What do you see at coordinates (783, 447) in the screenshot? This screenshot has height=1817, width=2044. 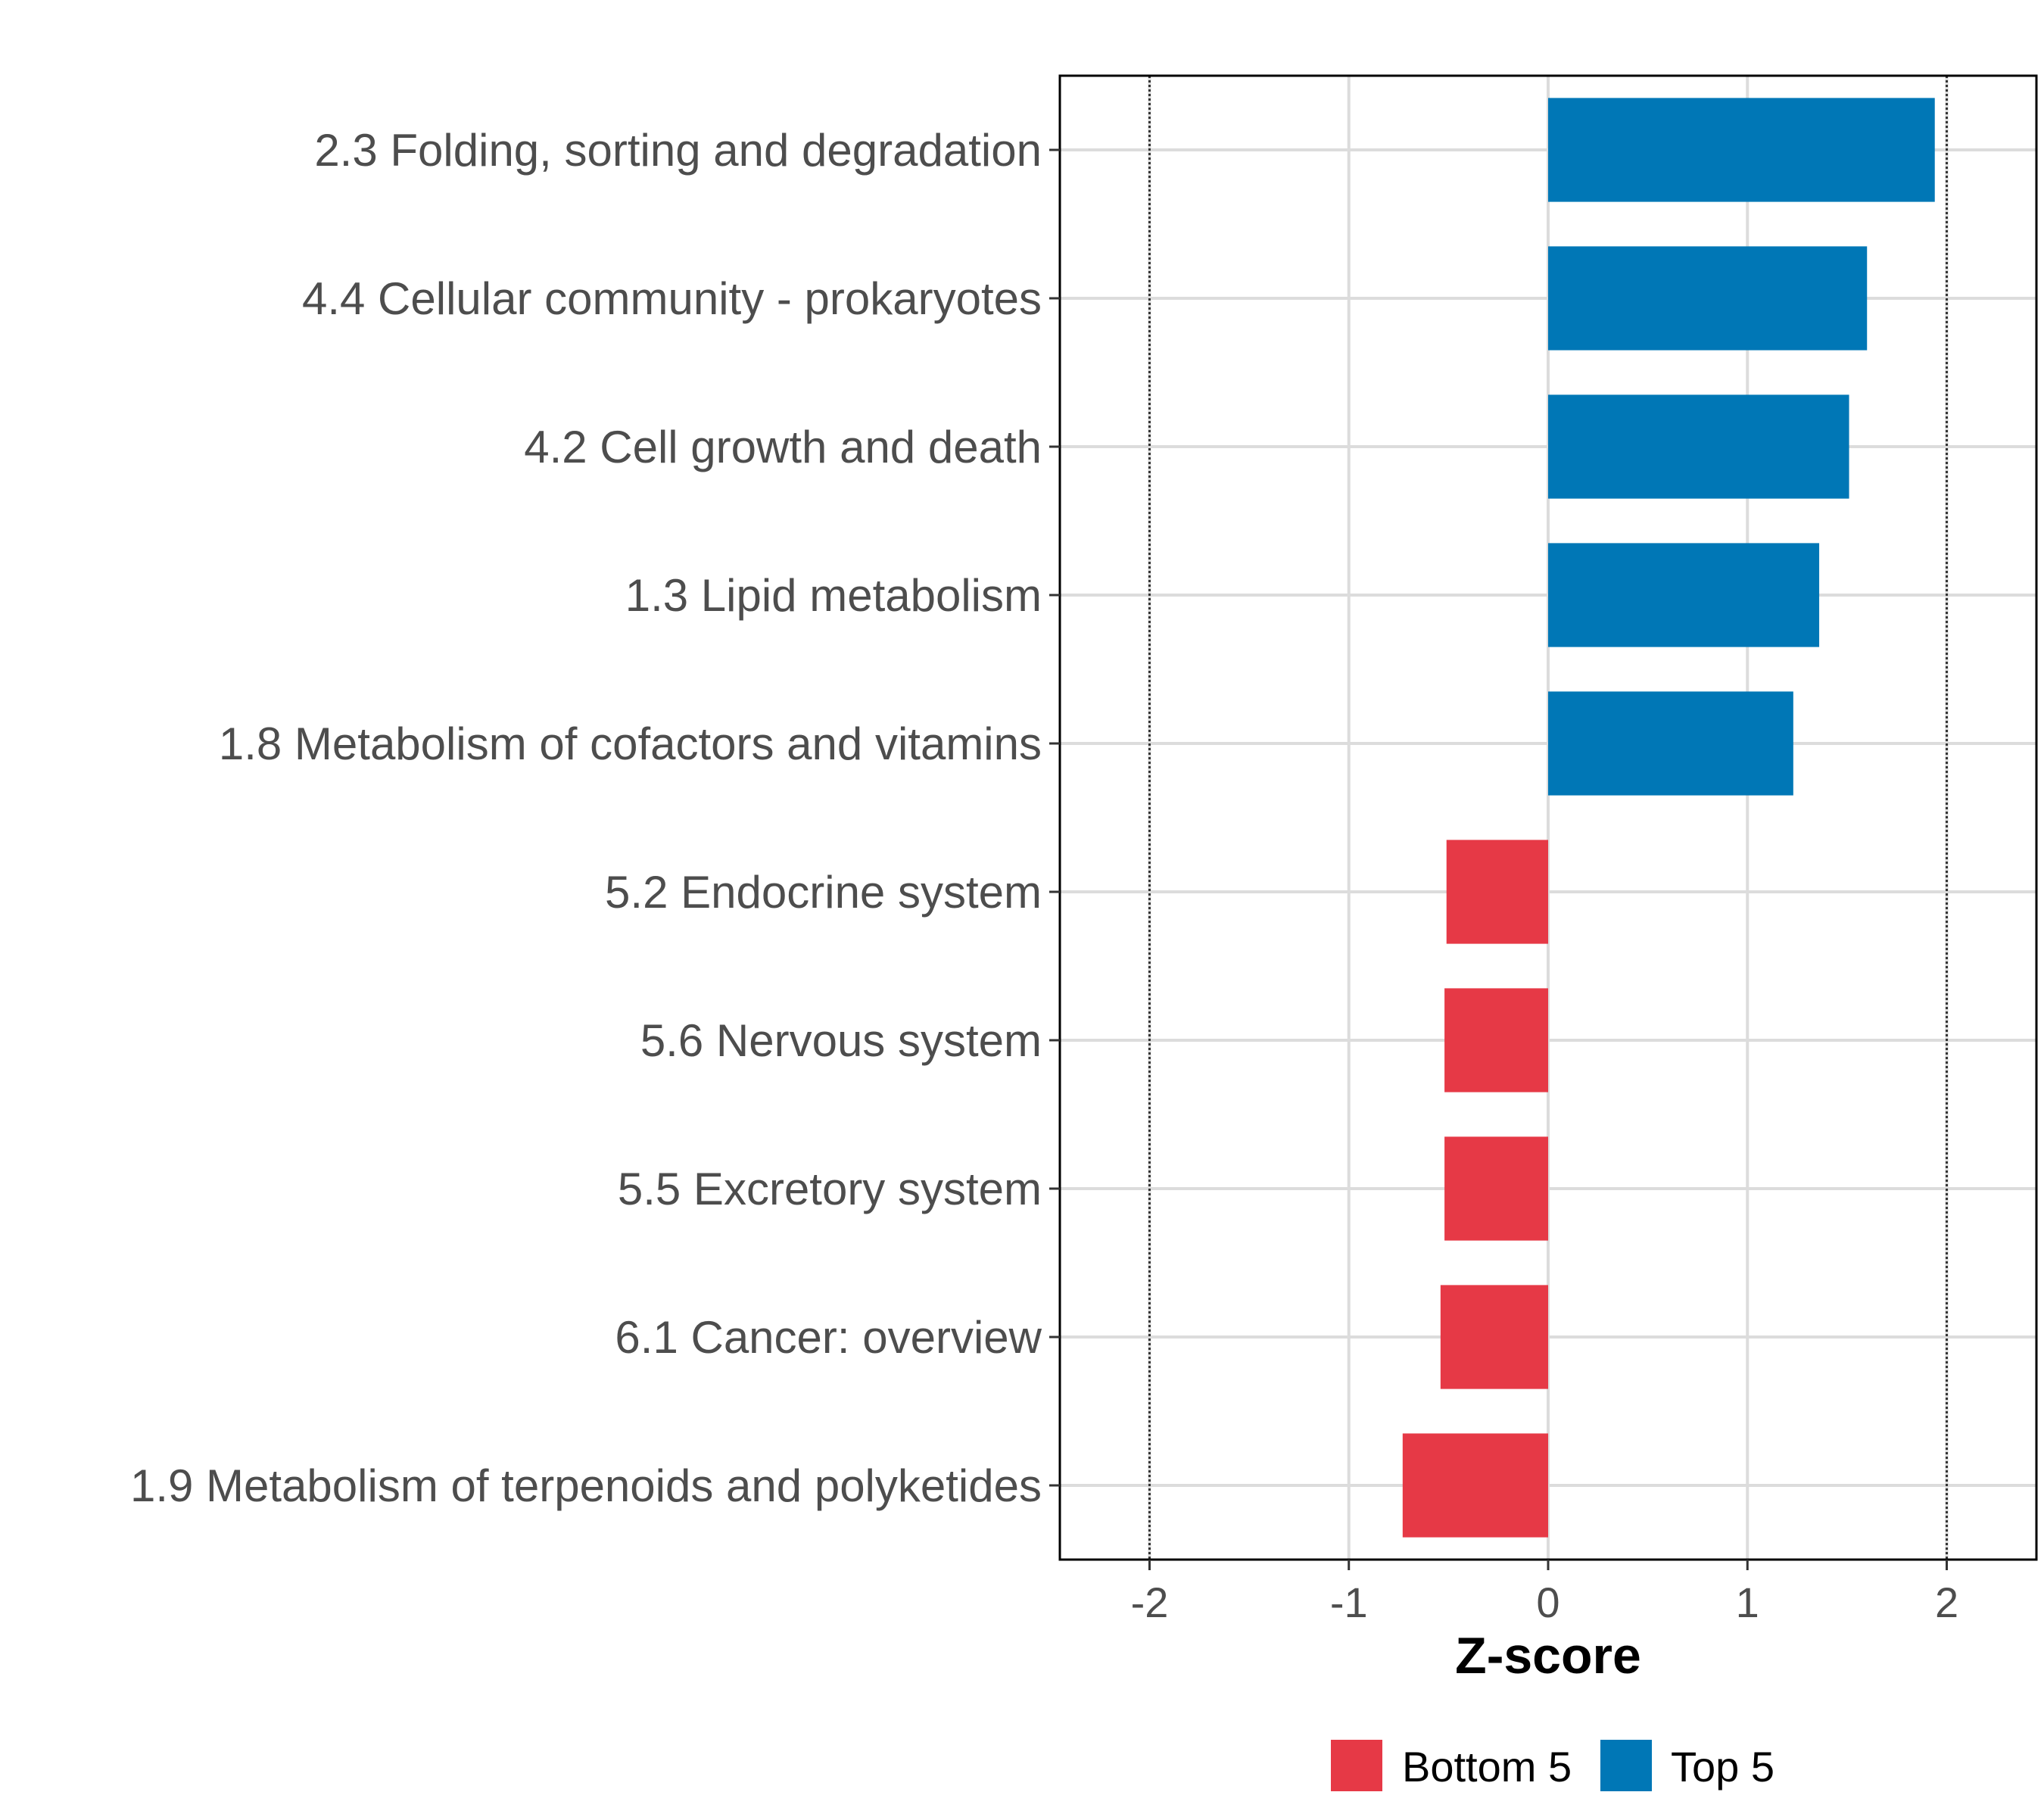 I see `category-label-2: 4.2 Cell growth and death` at bounding box center [783, 447].